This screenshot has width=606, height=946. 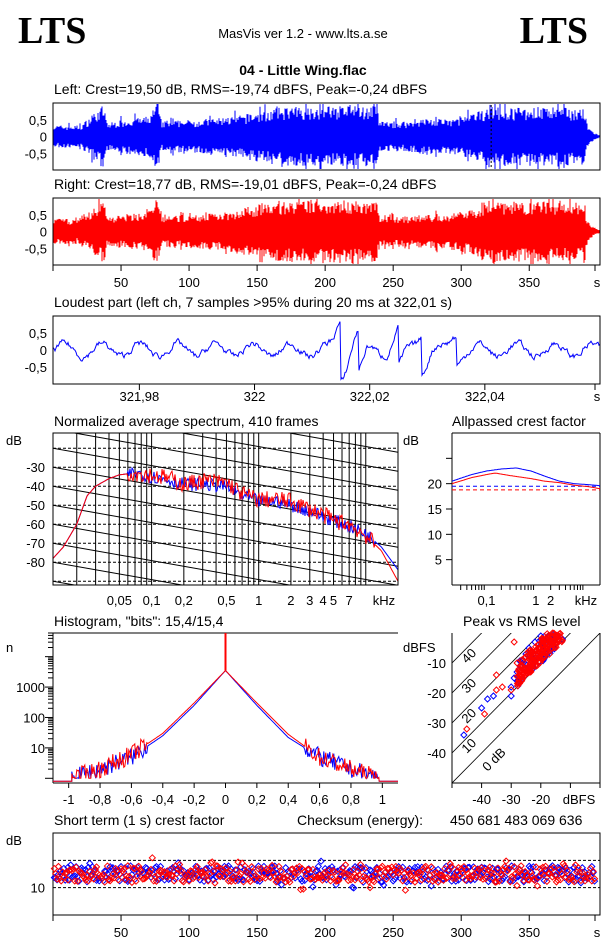 What do you see at coordinates (35, 562) in the screenshot?
I see `y-tick-label: -80` at bounding box center [35, 562].